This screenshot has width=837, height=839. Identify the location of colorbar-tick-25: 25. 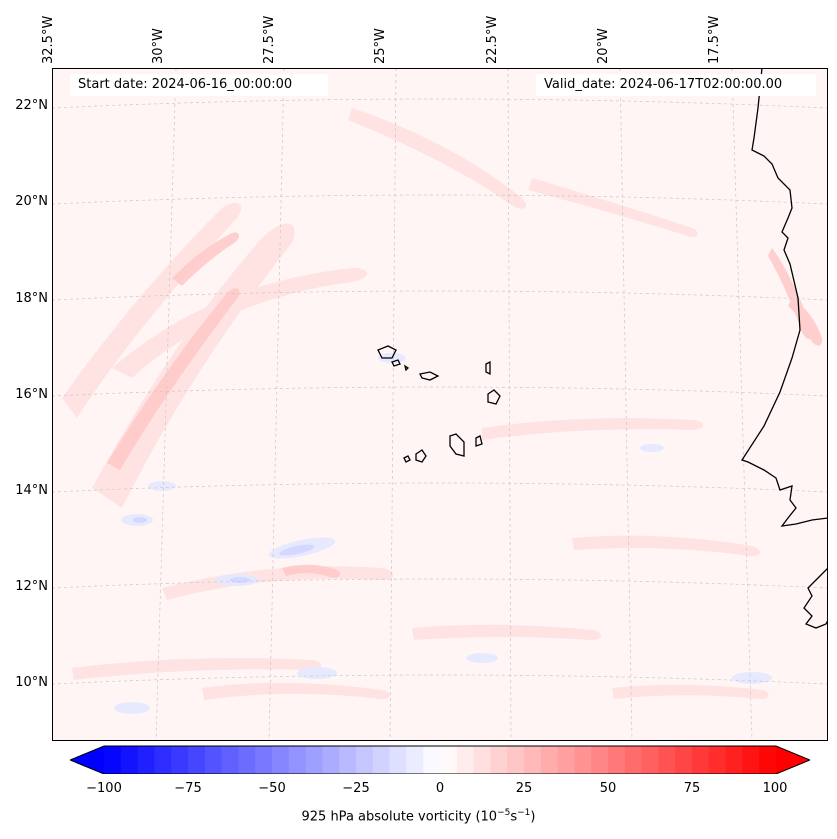
(524, 788).